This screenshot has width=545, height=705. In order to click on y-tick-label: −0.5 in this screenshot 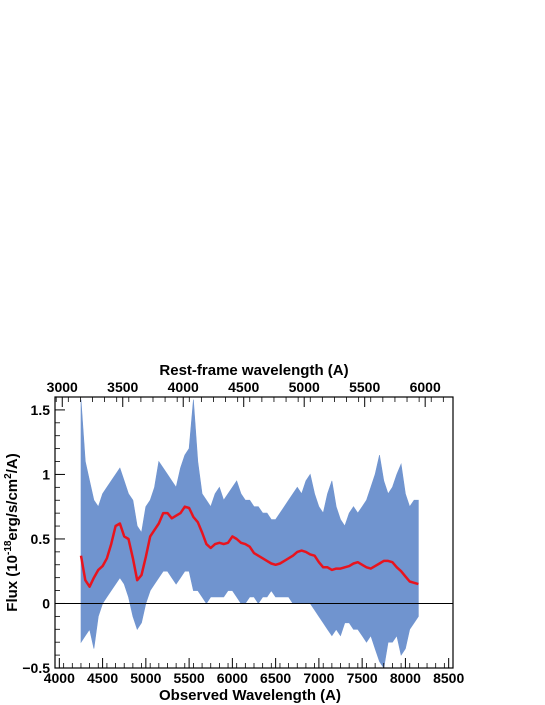, I will do `click(36, 668)`.